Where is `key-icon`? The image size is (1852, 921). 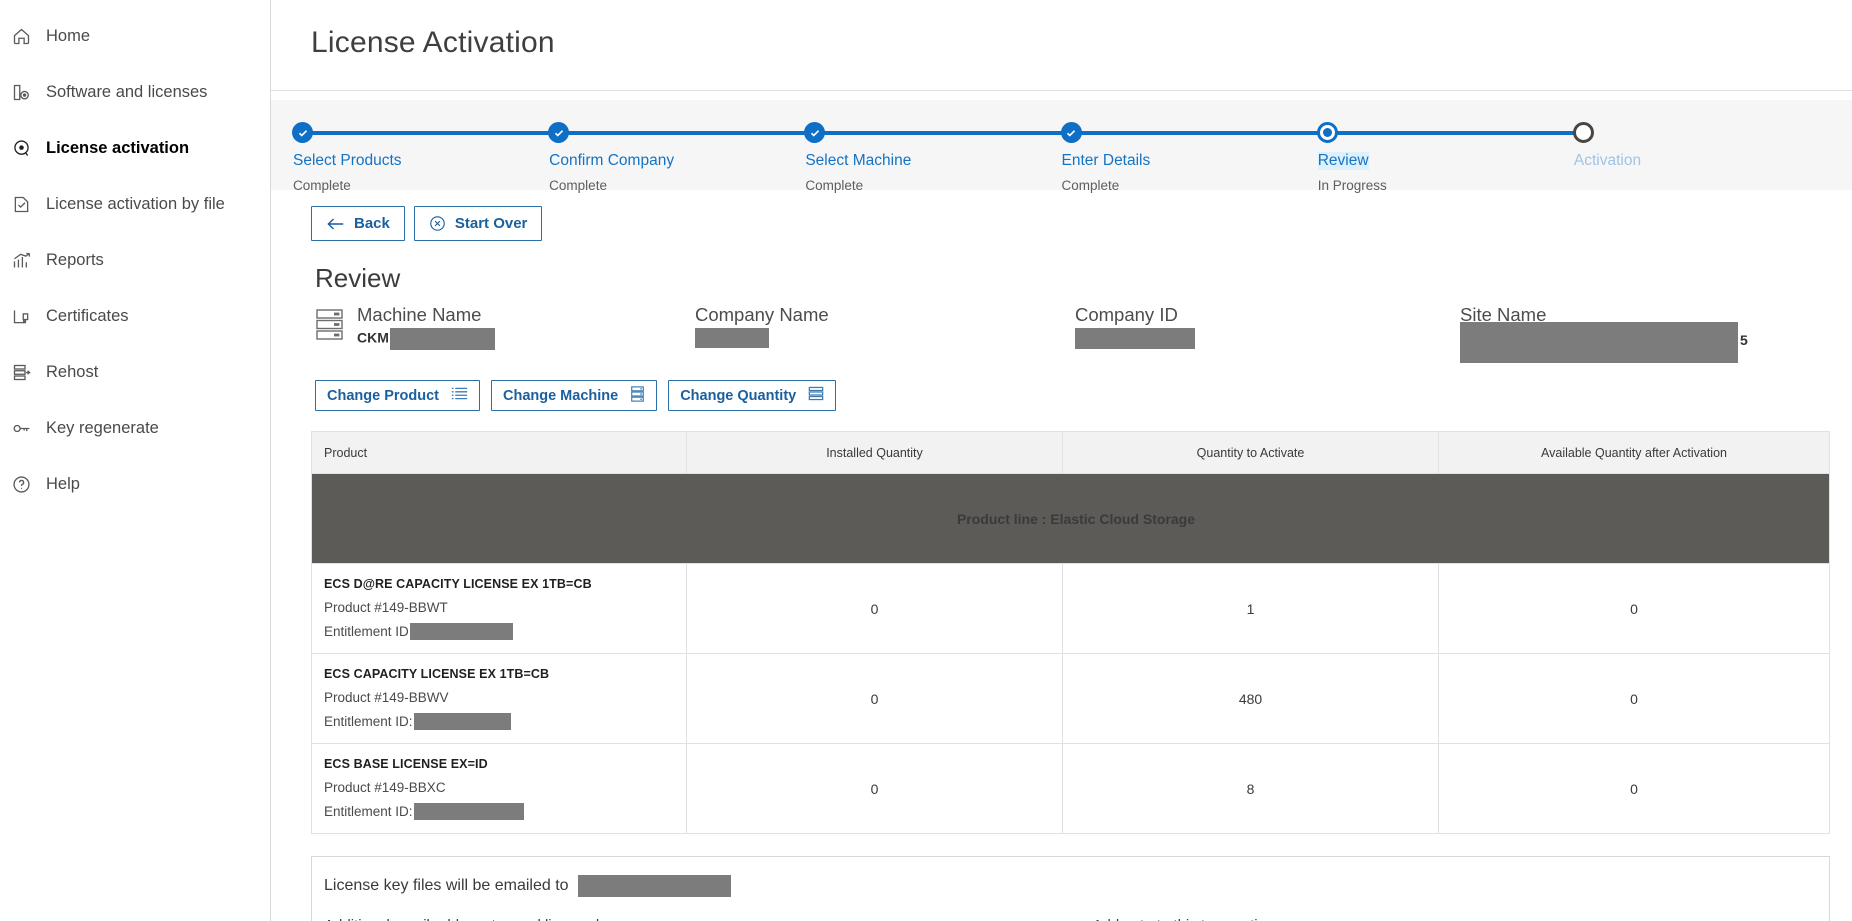 key-icon is located at coordinates (21, 428).